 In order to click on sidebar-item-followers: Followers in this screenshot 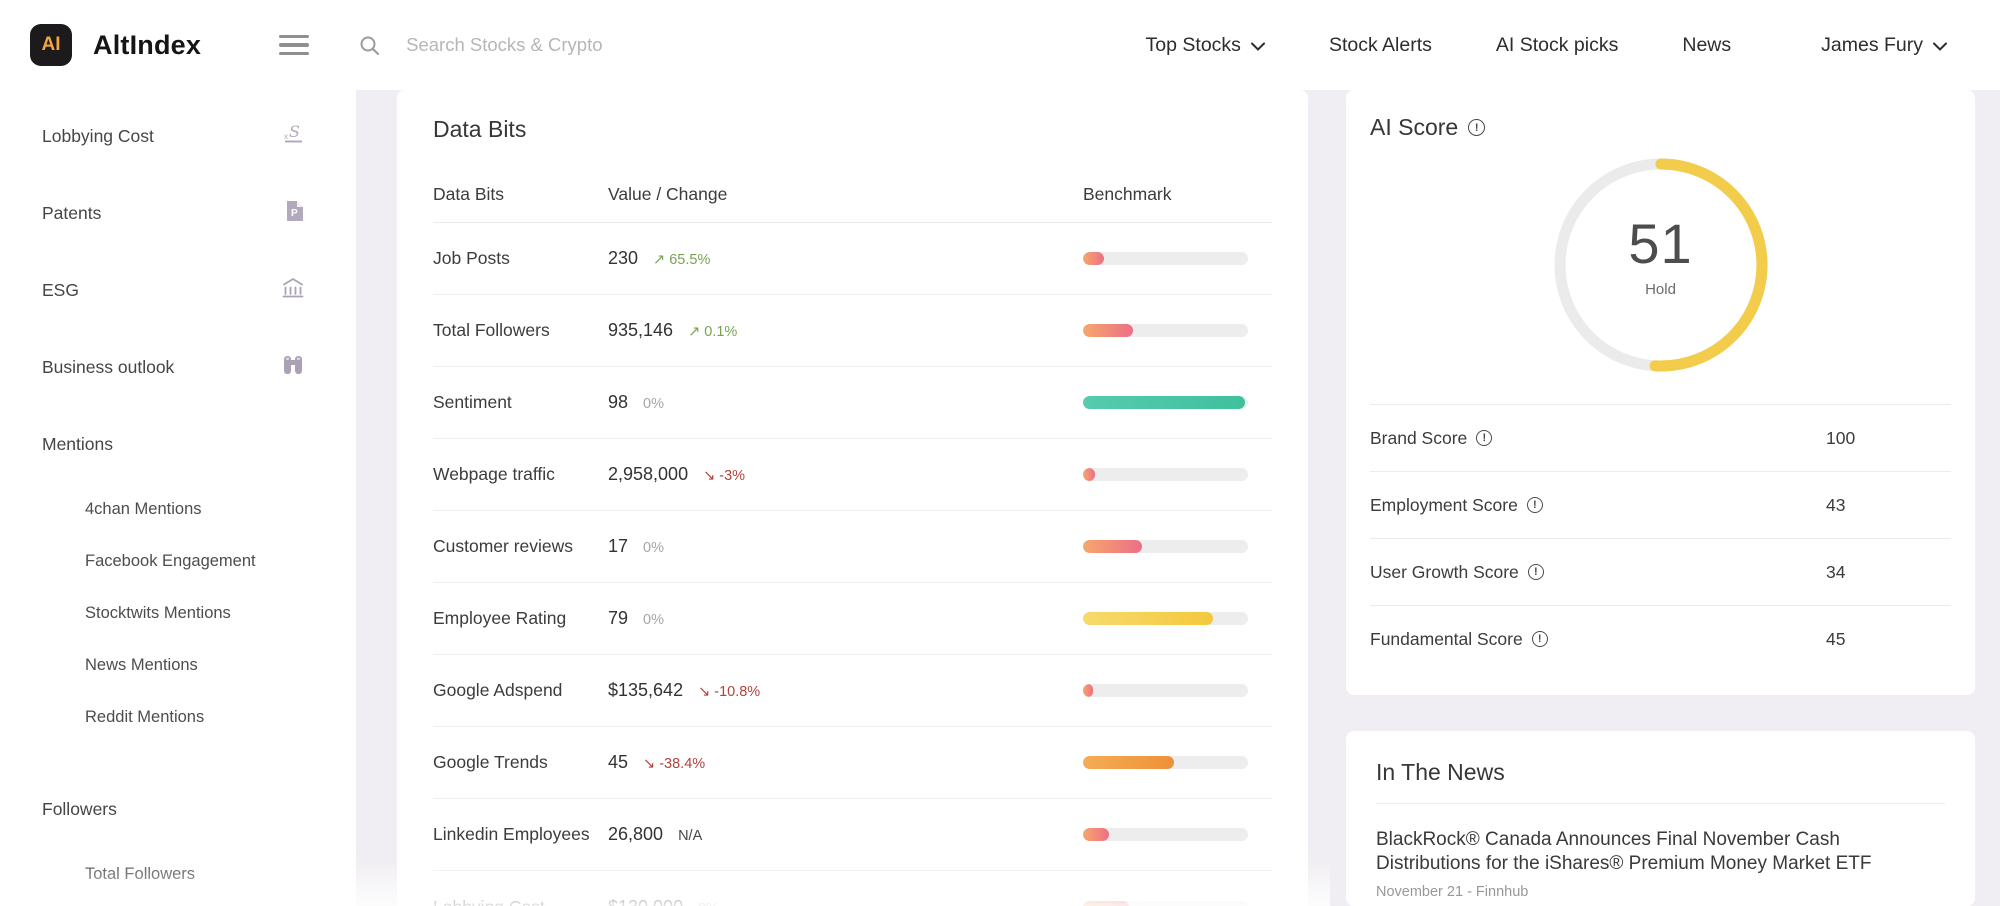, I will do `click(178, 809)`.